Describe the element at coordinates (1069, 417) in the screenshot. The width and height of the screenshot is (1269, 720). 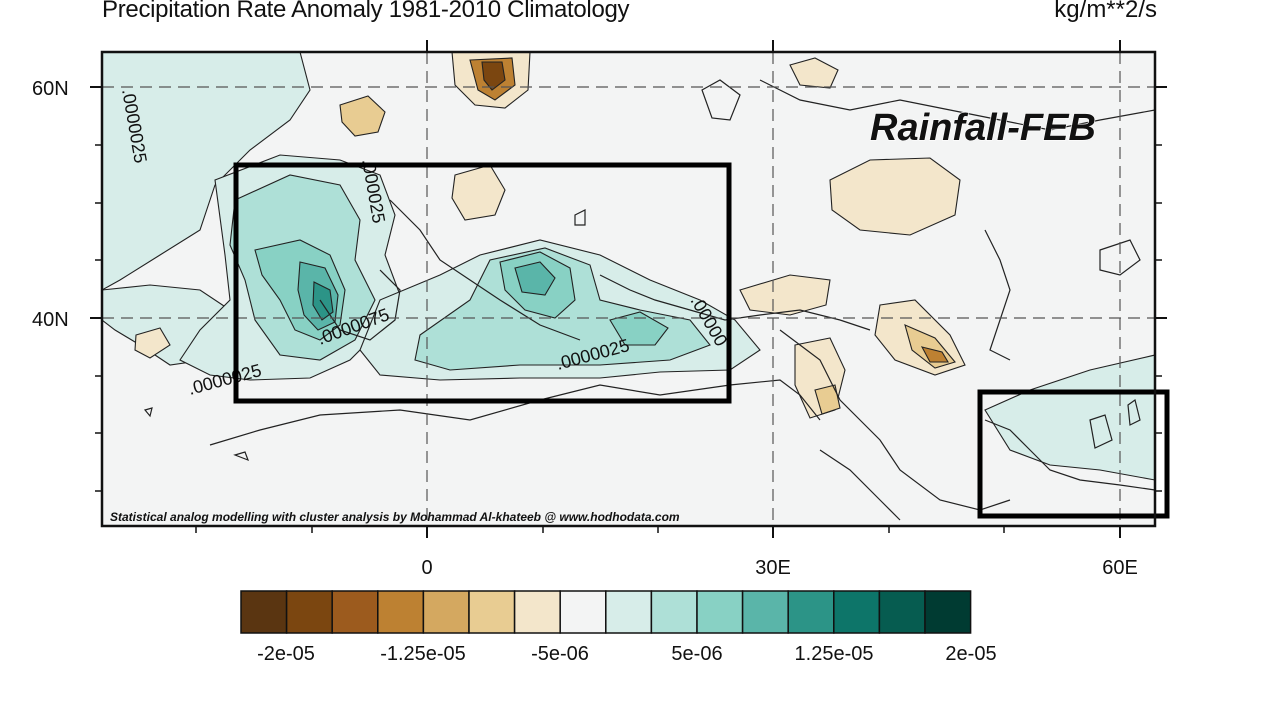
I see `positive-region-gulf` at that location.